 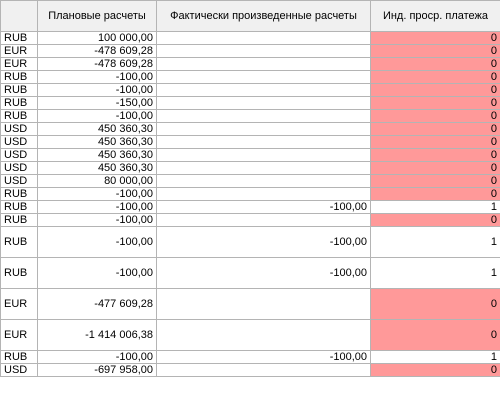 What do you see at coordinates (97, 370) in the screenshot?
I see `planned-amount-cell: -697 958,00` at bounding box center [97, 370].